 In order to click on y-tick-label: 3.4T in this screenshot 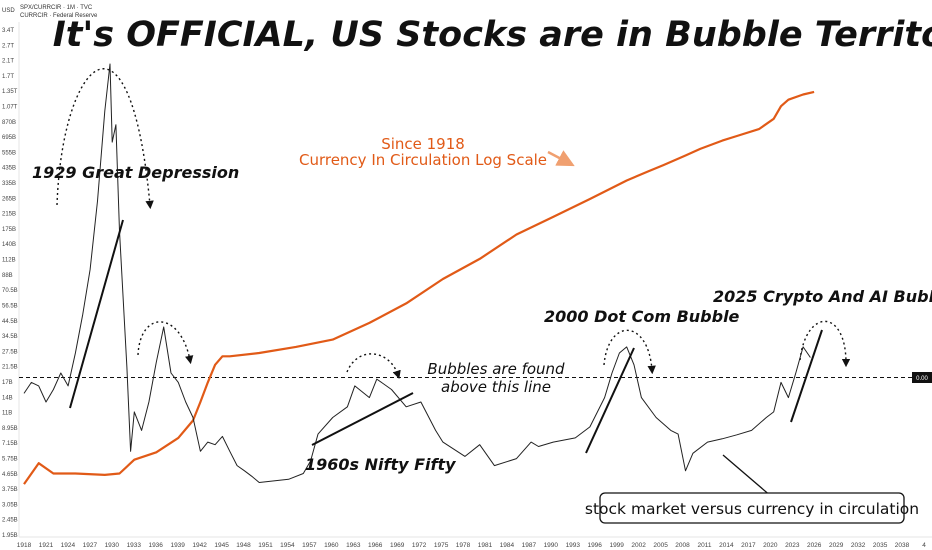, I will do `click(8, 31)`.